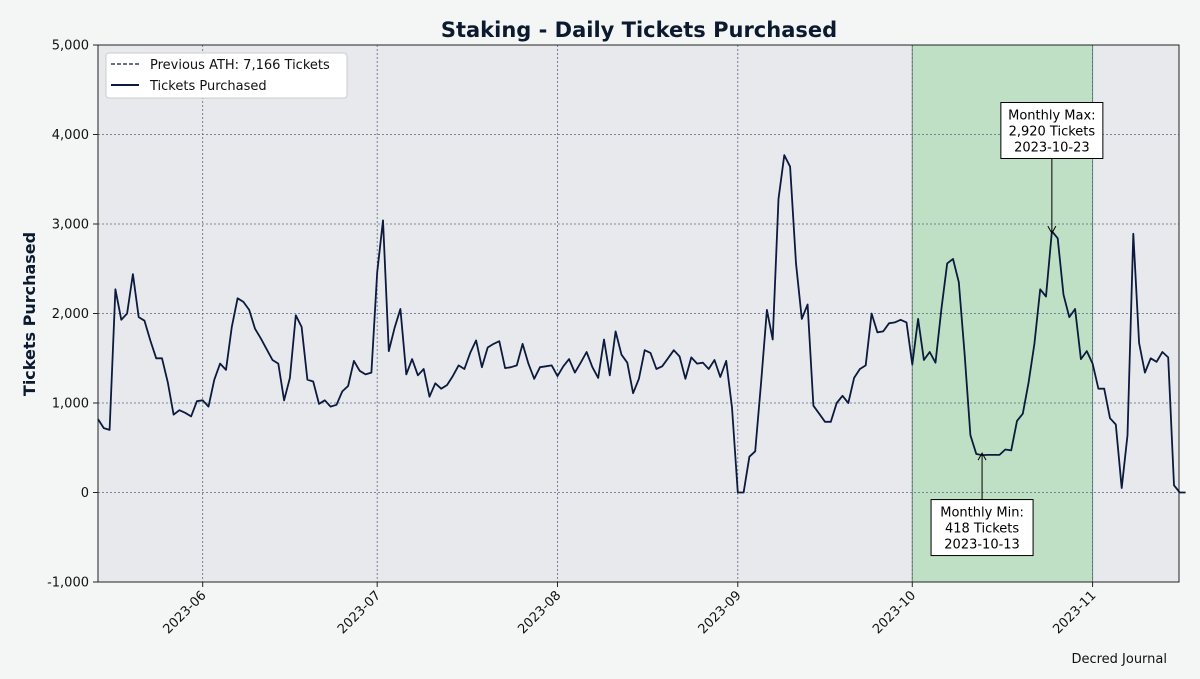 Image resolution: width=1200 pixels, height=679 pixels. What do you see at coordinates (208, 86) in the screenshot?
I see `legend-label: Tickets Purchased` at bounding box center [208, 86].